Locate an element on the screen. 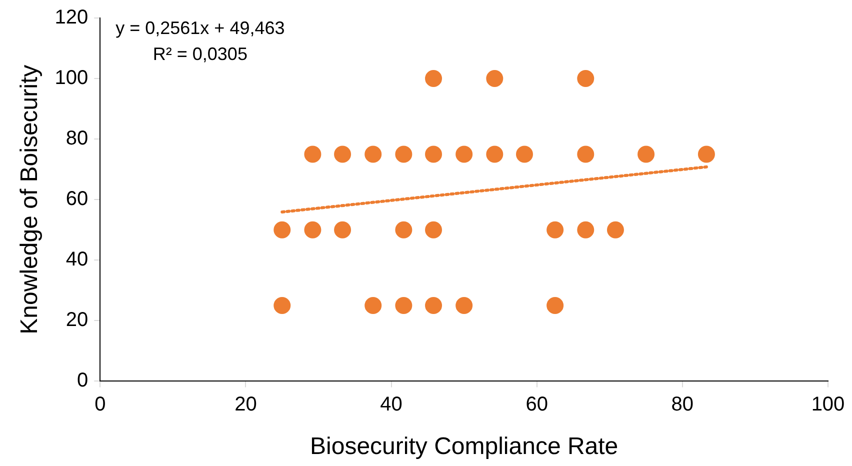 Image resolution: width=852 pixels, height=466 pixels. x-tick-label: 0 is located at coordinates (100, 405).